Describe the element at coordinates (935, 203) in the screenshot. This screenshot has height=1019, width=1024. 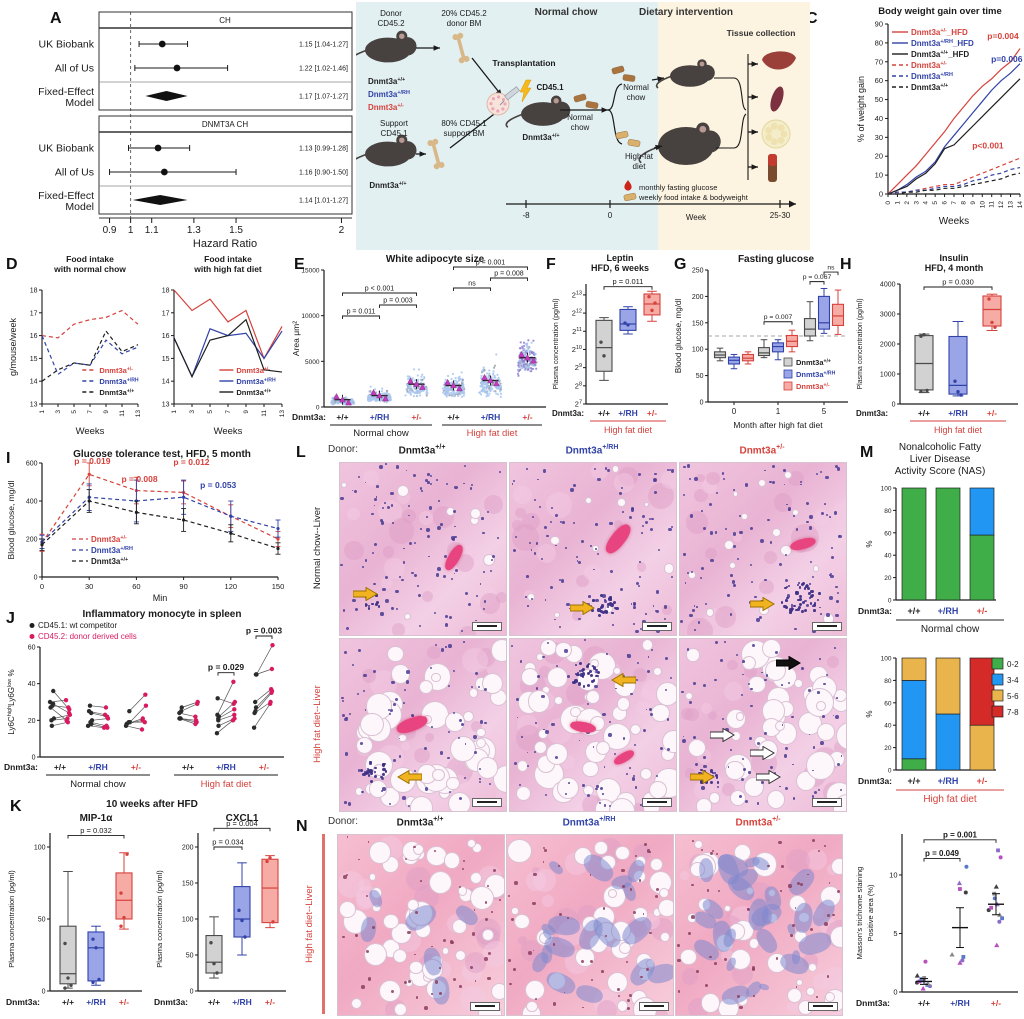
I see `svg-text: 5` at that location.